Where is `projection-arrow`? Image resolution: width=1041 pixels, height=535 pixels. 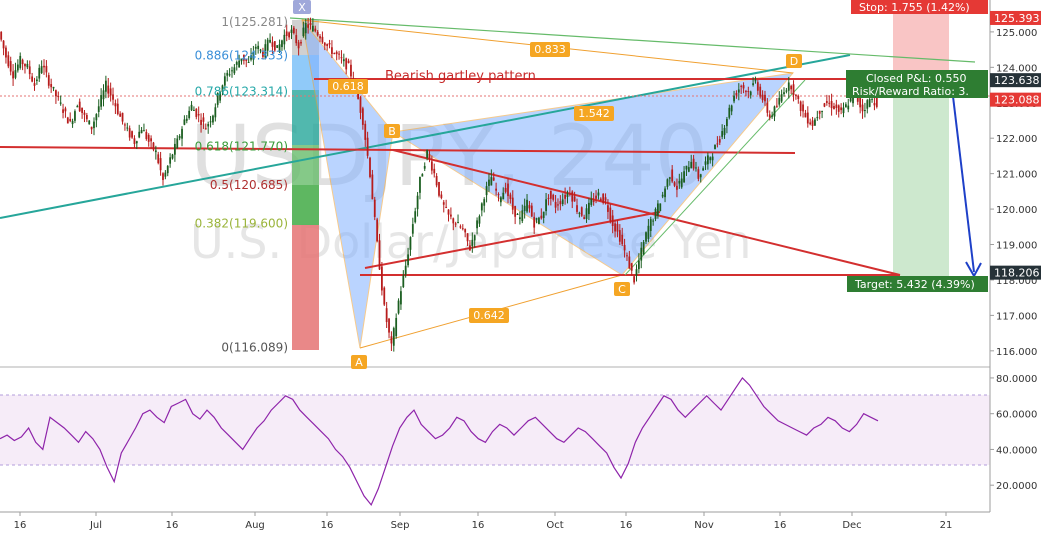 projection-arrow is located at coordinates (963, 180).